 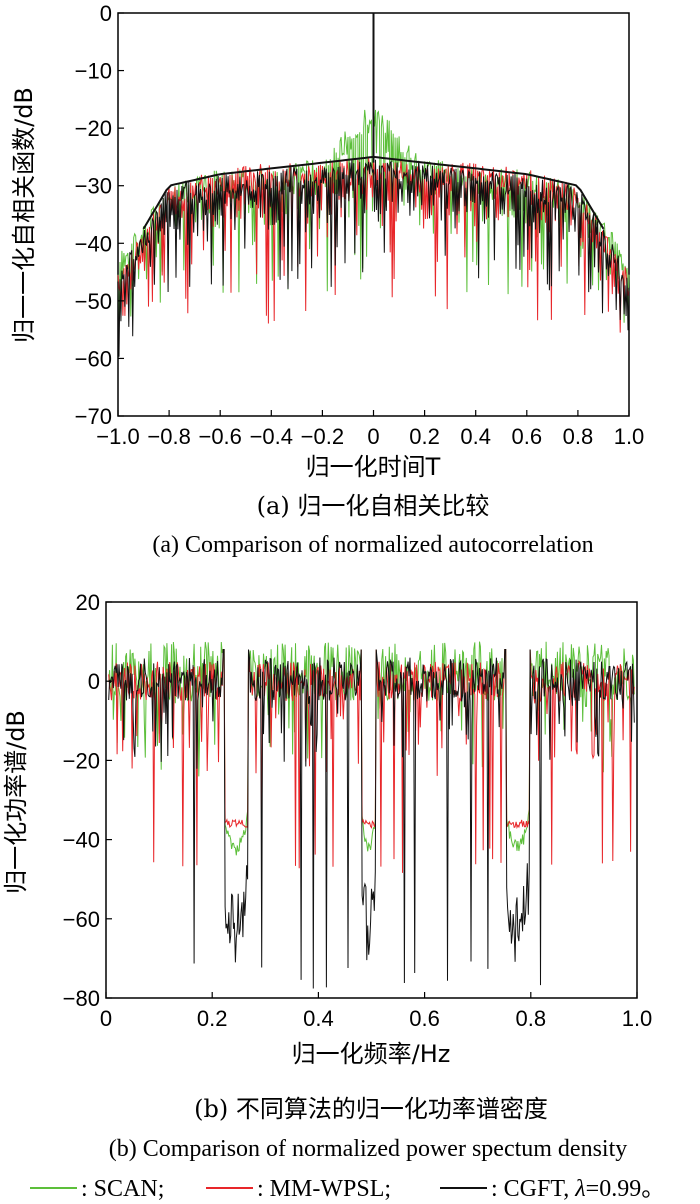 What do you see at coordinates (373, 467) in the screenshot?
I see `x-axis-label: 归一化时间T` at bounding box center [373, 467].